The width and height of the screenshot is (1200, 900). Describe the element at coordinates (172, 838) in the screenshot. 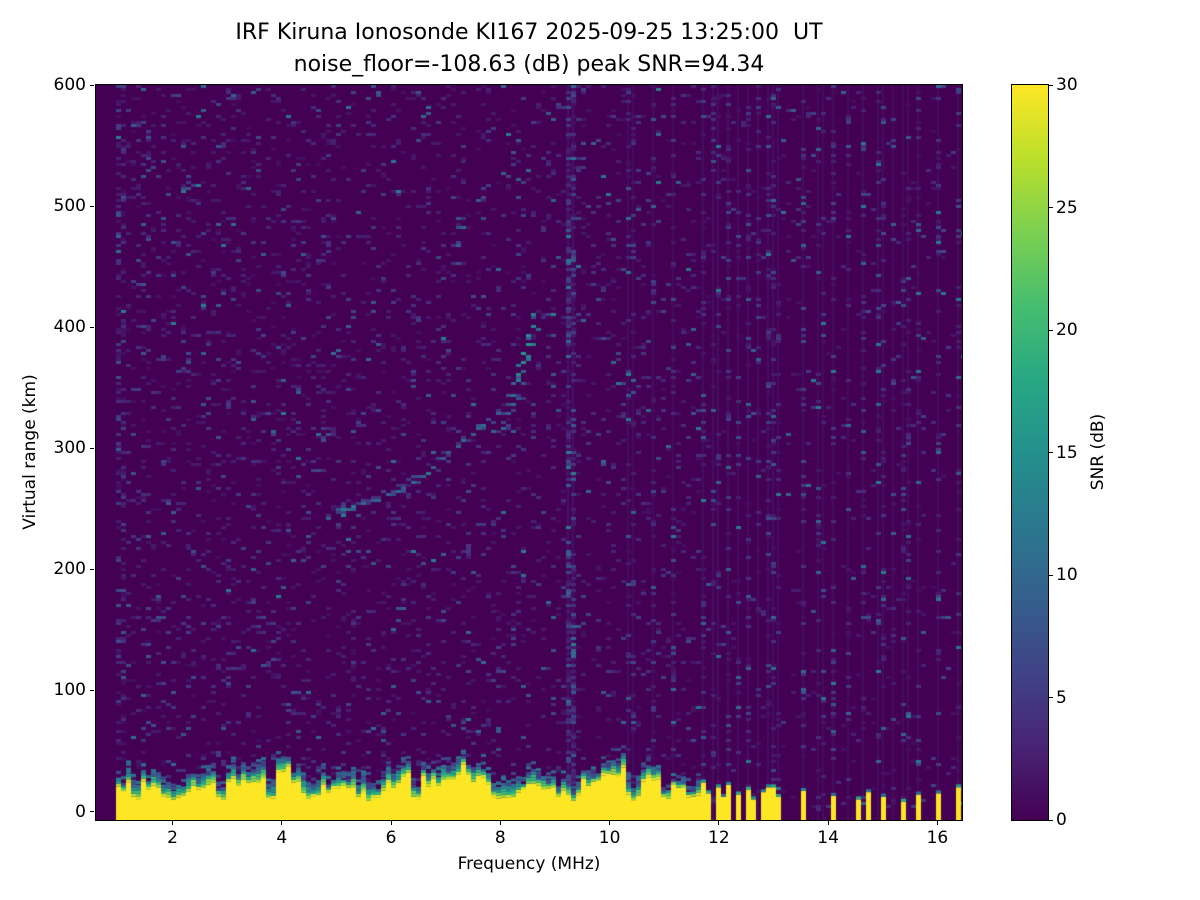

I see `x-tick-label: 2` at that location.